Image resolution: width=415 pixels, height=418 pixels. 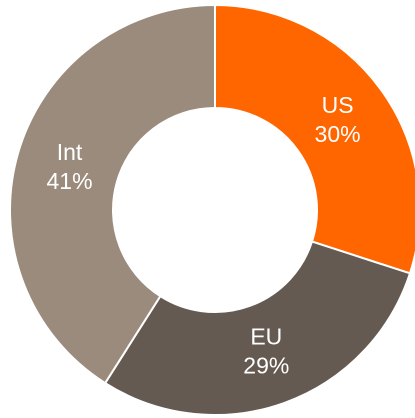 I want to click on slice-value: 41%, so click(x=69, y=181).